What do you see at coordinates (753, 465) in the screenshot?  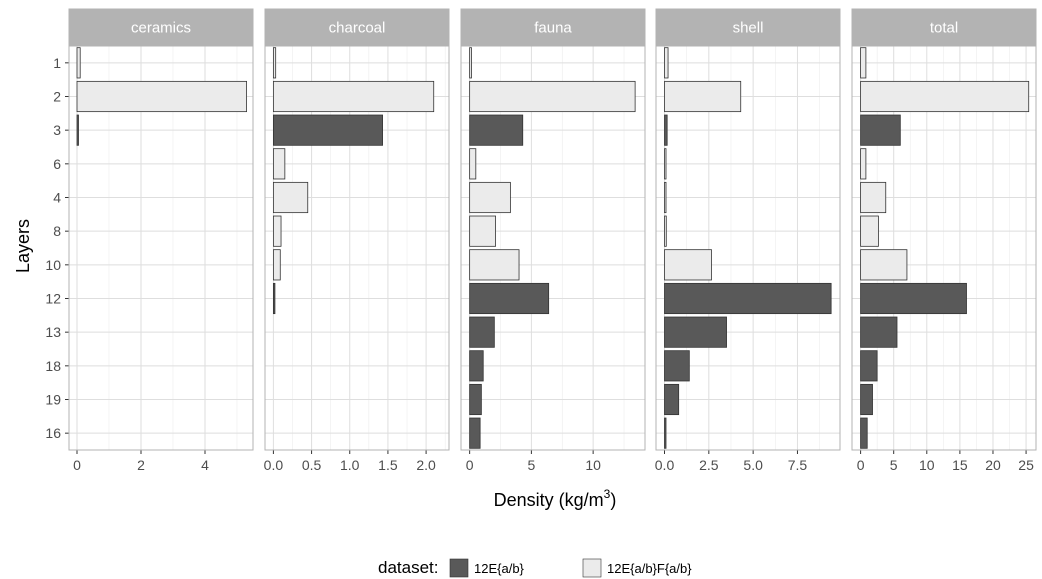 I see `x-tick-label: 5.0` at bounding box center [753, 465].